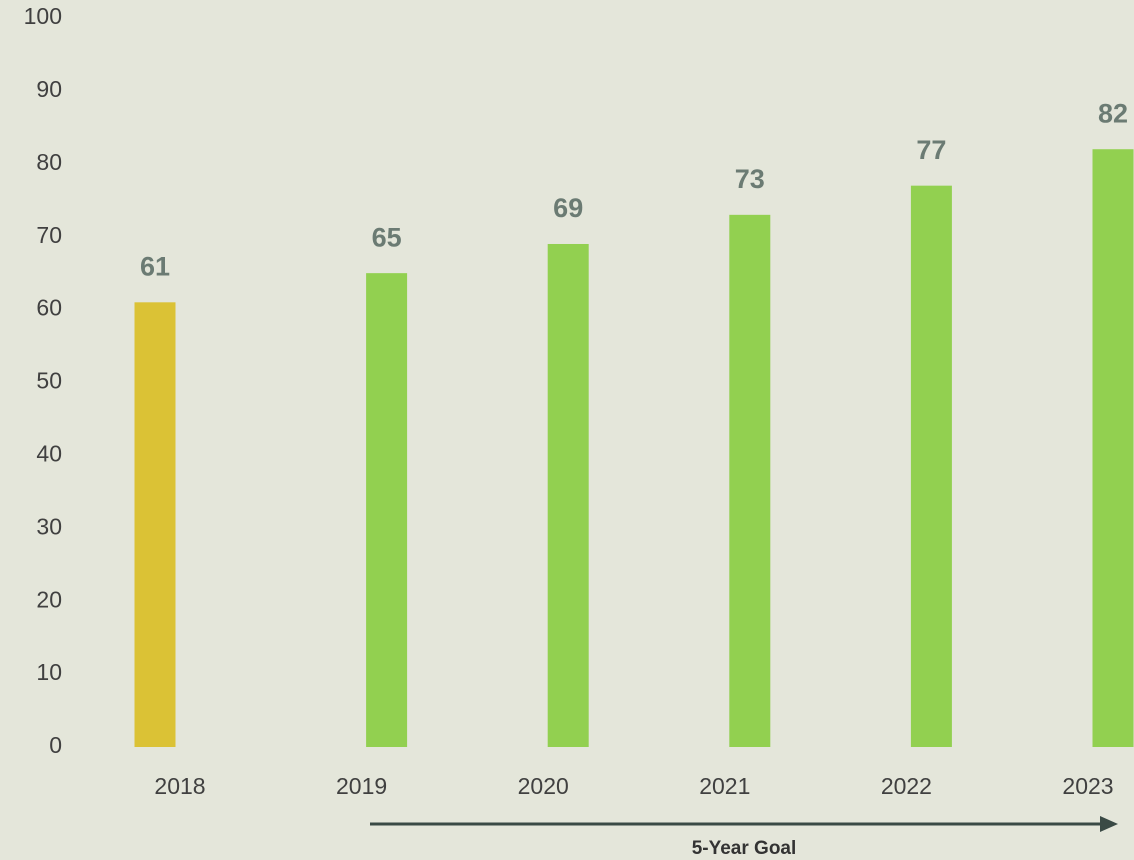  Describe the element at coordinates (387, 237) in the screenshot. I see `value-label: 65` at that location.